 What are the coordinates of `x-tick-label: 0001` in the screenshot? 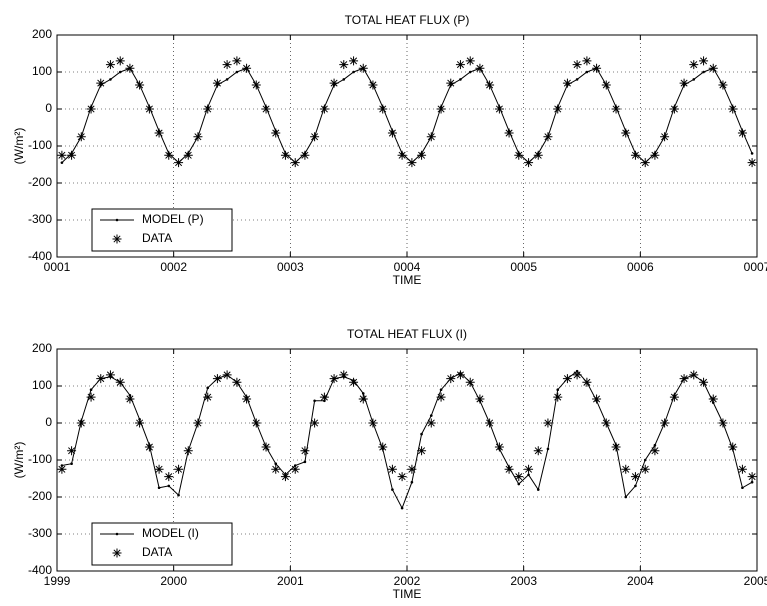 It's located at (57, 267).